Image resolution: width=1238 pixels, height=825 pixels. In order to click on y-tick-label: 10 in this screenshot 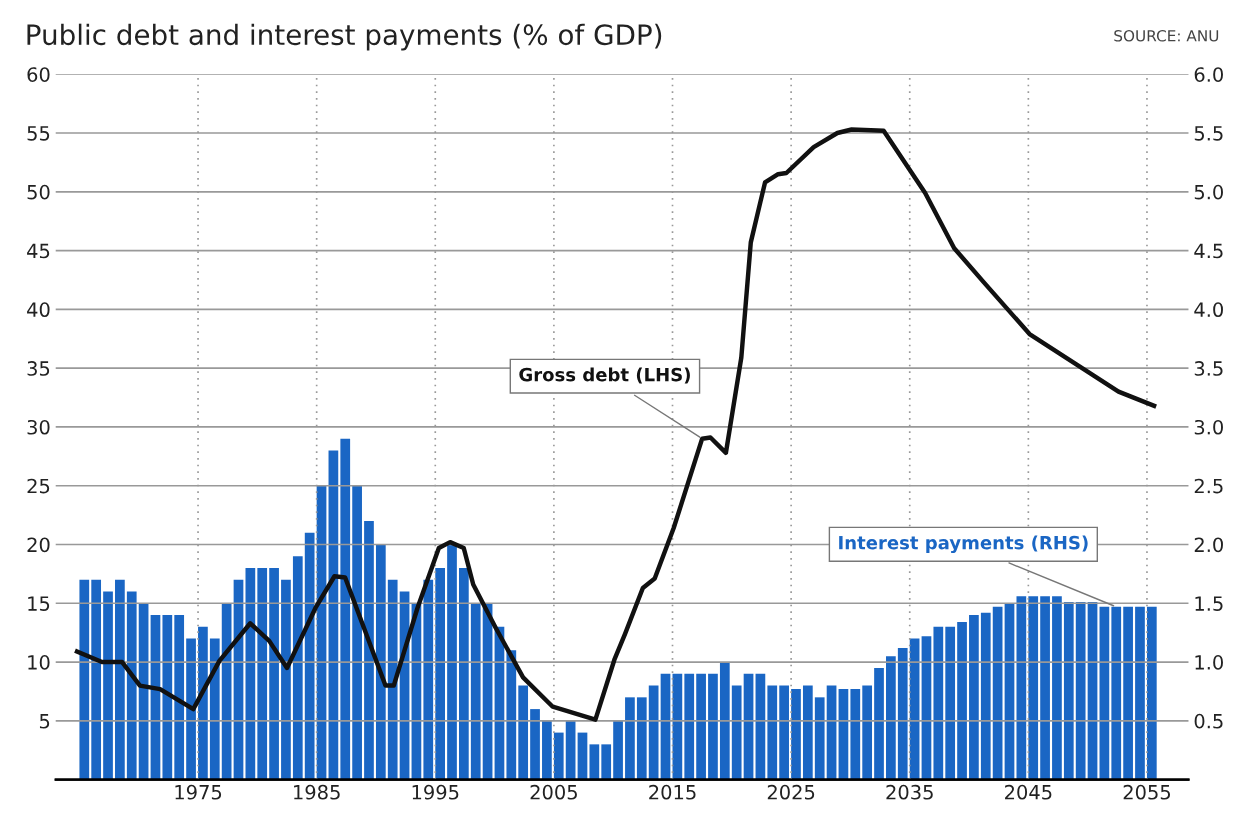, I will do `click(39, 662)`.